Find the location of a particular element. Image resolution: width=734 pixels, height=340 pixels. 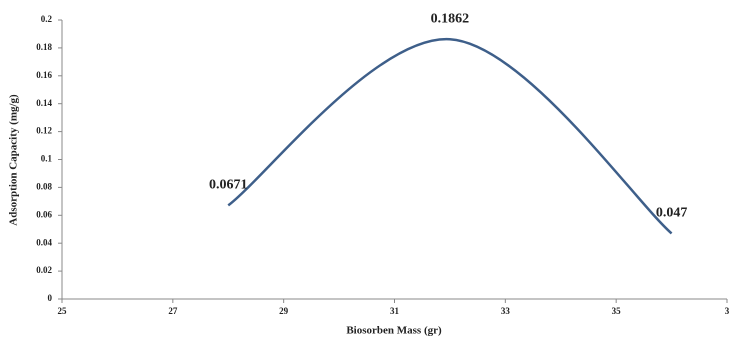

x-axis-label: Biosorben Mass (gr) is located at coordinates (394, 331).